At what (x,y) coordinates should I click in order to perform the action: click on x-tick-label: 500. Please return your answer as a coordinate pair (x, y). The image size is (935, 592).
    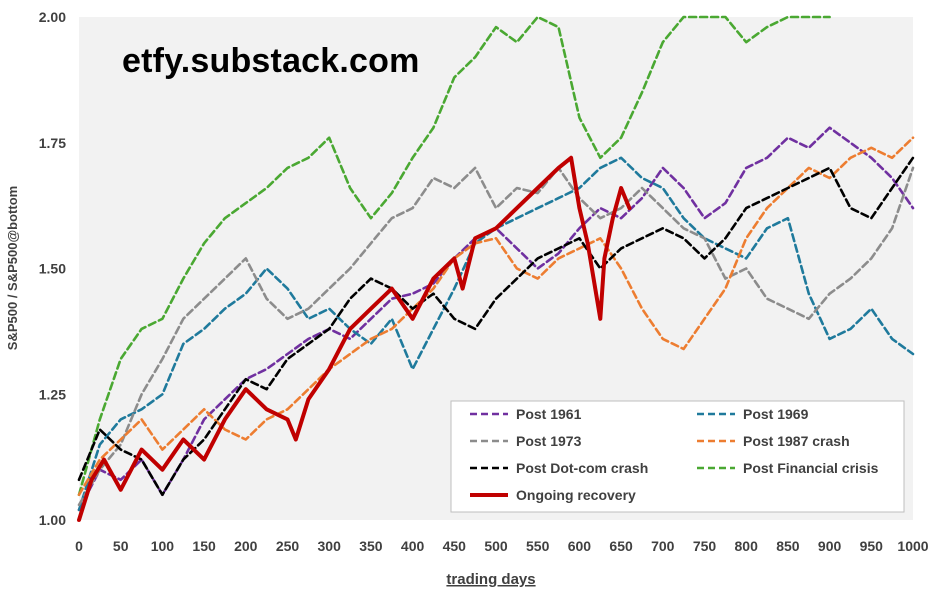
    Looking at the image, I should click on (496, 546).